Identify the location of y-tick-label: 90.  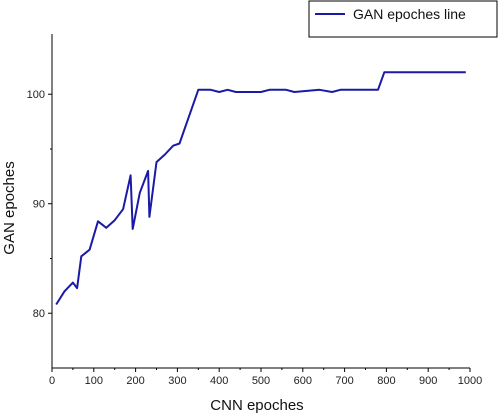
(39, 205).